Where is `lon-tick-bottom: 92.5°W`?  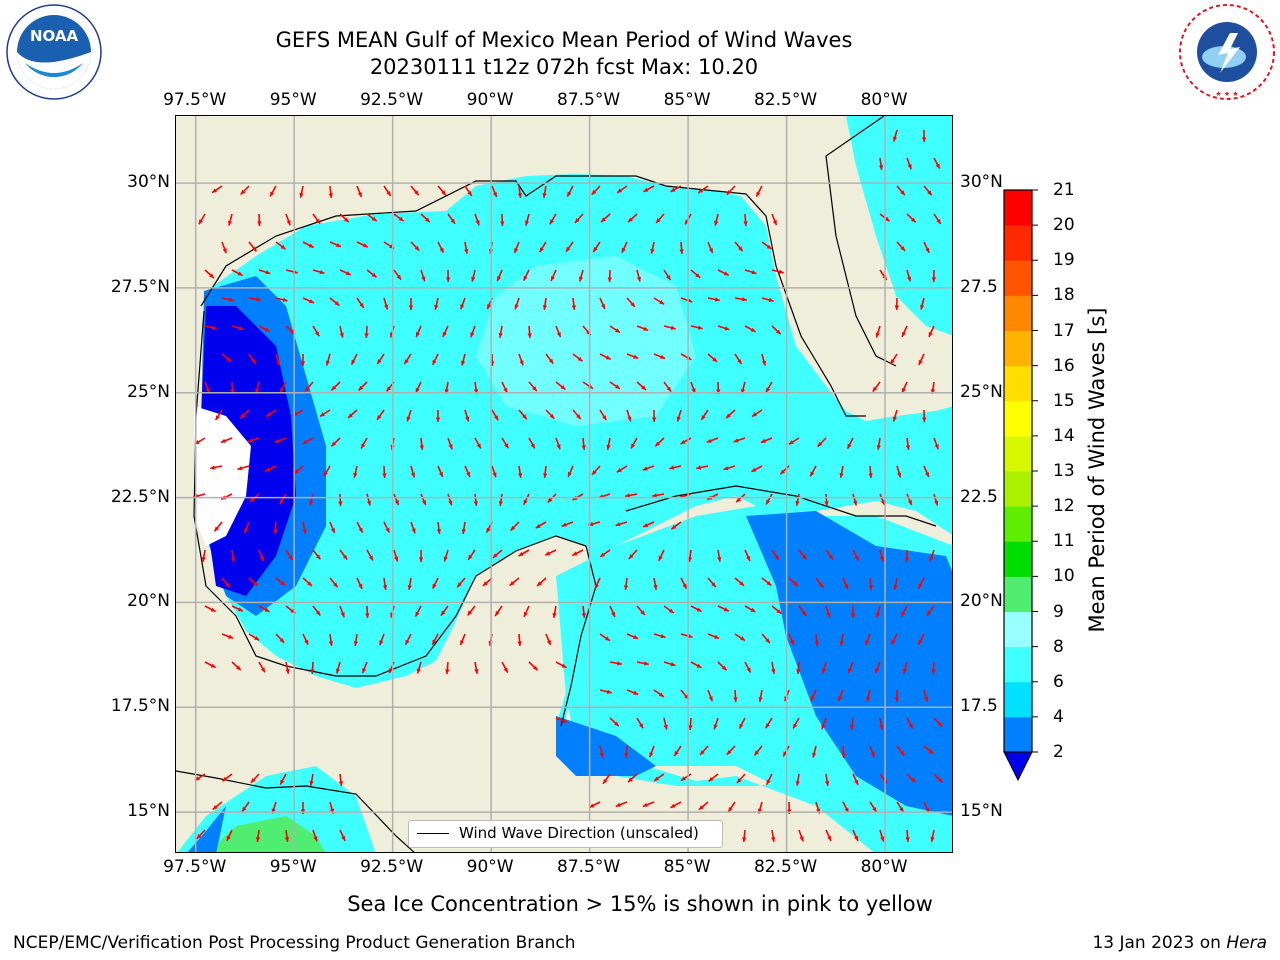 lon-tick-bottom: 92.5°W is located at coordinates (392, 867).